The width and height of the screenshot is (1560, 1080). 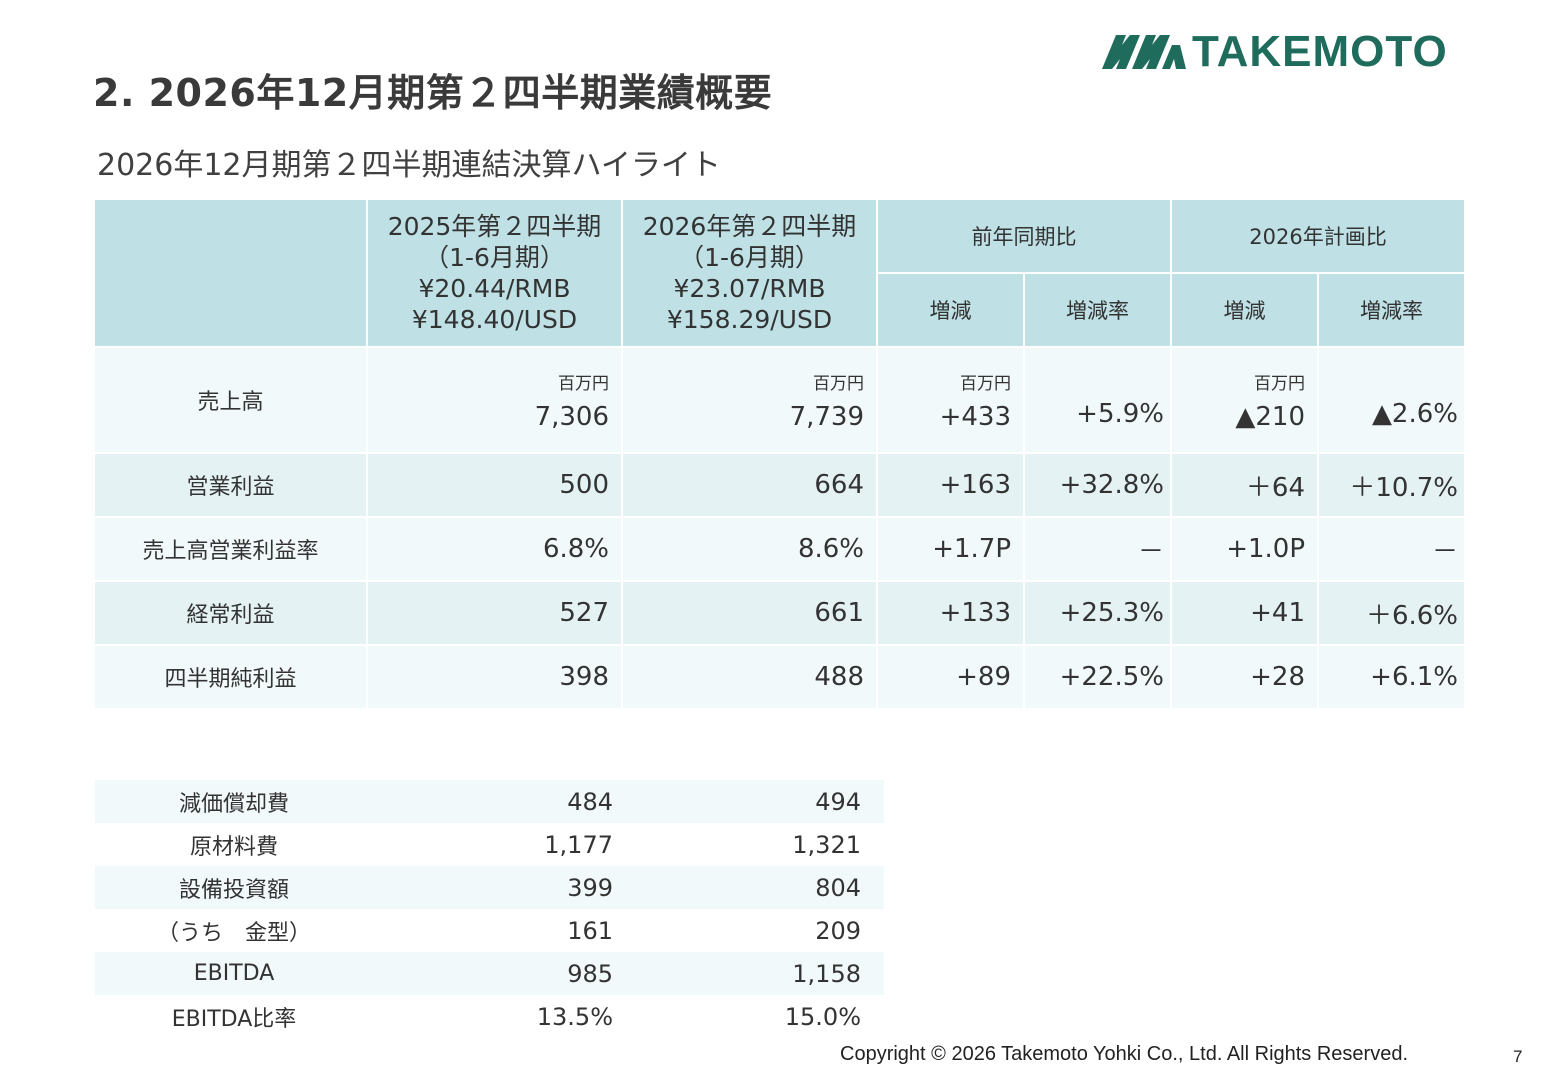 What do you see at coordinates (1392, 677) in the screenshot?
I see `plan-rate: +6.1%` at bounding box center [1392, 677].